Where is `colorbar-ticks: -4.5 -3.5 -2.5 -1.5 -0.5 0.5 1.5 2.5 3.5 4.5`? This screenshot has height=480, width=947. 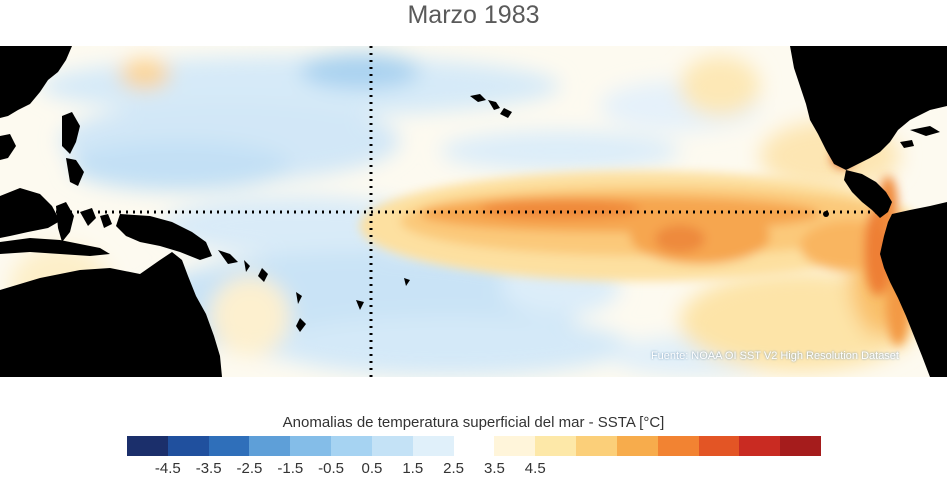 colorbar-ticks: -4.5 -3.5 -2.5 -1.5 -0.5 0.5 1.5 2.5 3.5 4.5 is located at coordinates (474, 470).